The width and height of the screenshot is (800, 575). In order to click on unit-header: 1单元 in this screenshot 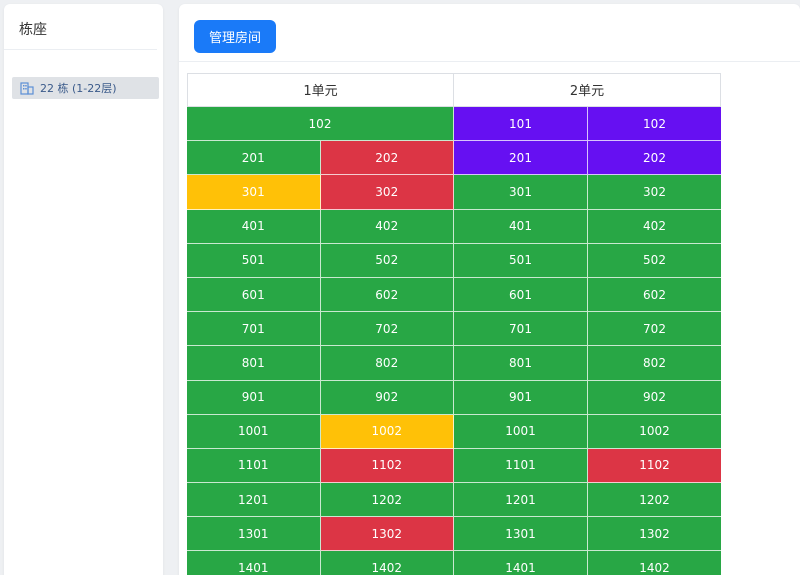, I will do `click(320, 90)`.